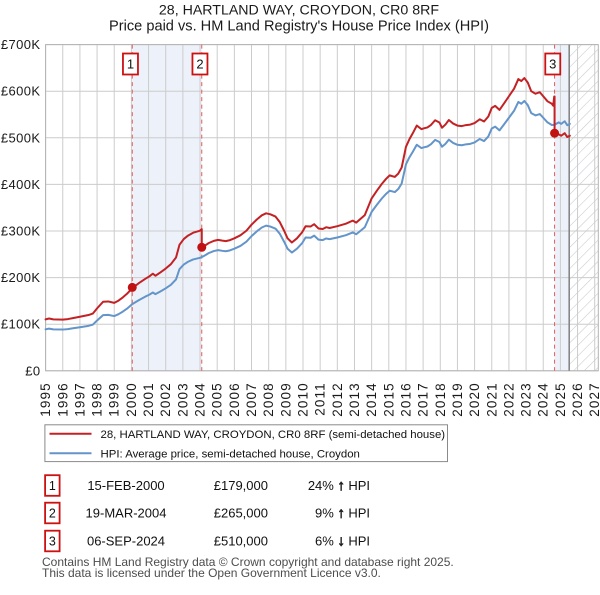 The image size is (600, 595). What do you see at coordinates (21, 231) in the screenshot?
I see `svg-text: £300K` at bounding box center [21, 231].